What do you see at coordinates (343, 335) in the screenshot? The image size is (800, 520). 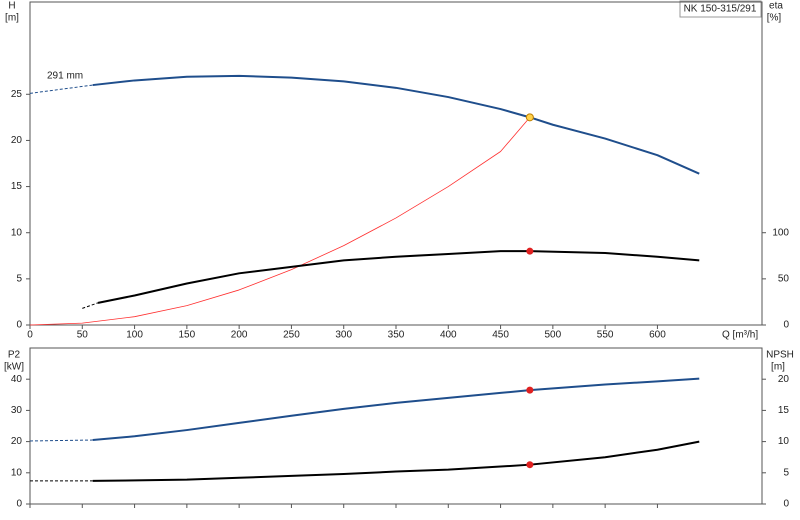 I see `x-tick-label: 300` at bounding box center [343, 335].